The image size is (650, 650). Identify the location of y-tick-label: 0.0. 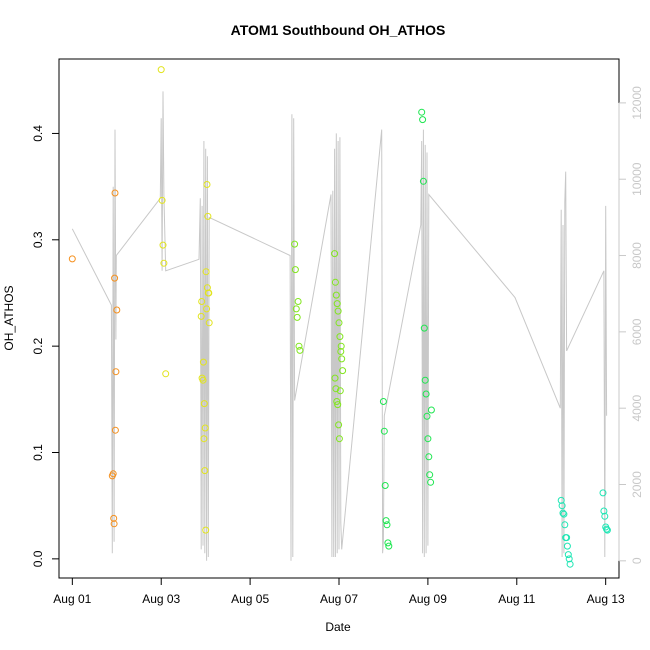
(38, 558).